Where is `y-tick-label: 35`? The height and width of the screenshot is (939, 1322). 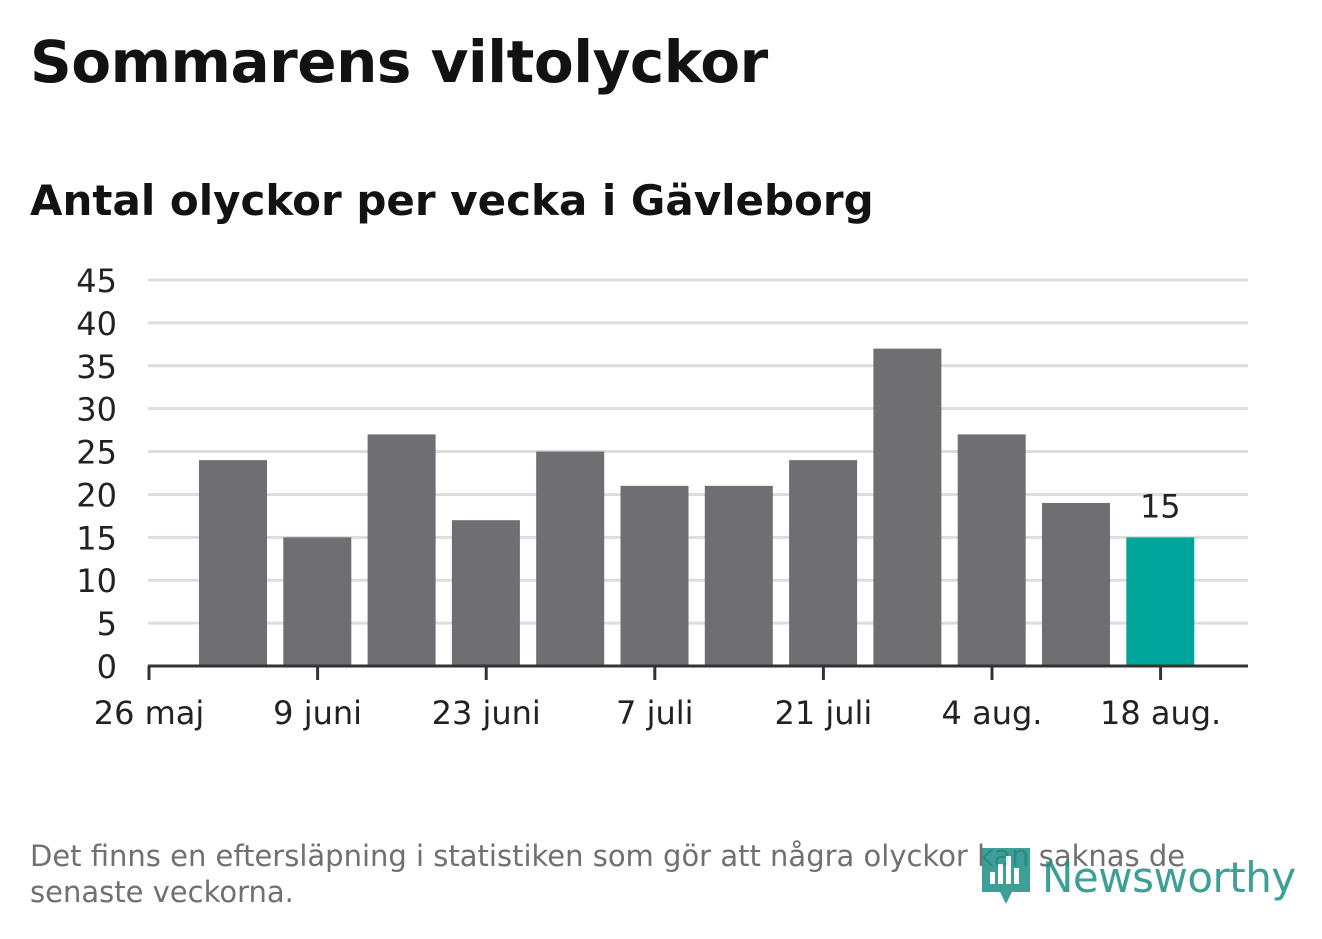
y-tick-label: 35 is located at coordinates (96, 367).